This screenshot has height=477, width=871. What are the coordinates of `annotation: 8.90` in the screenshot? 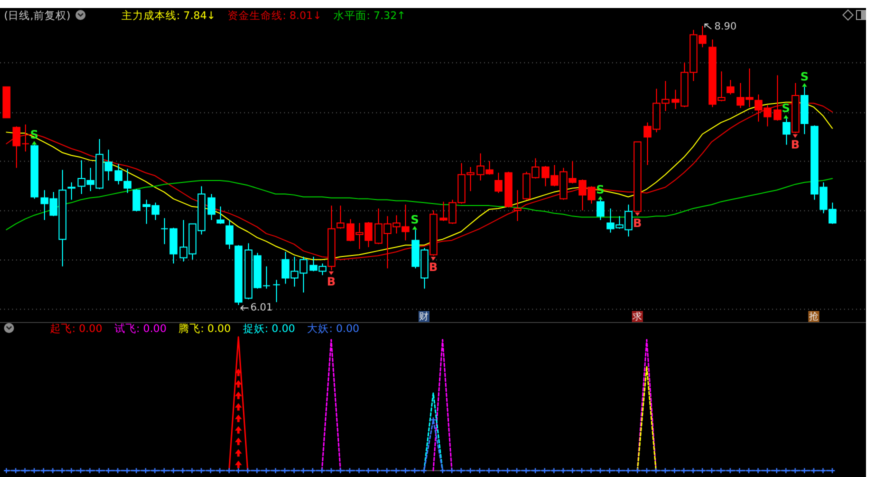 It's located at (725, 27).